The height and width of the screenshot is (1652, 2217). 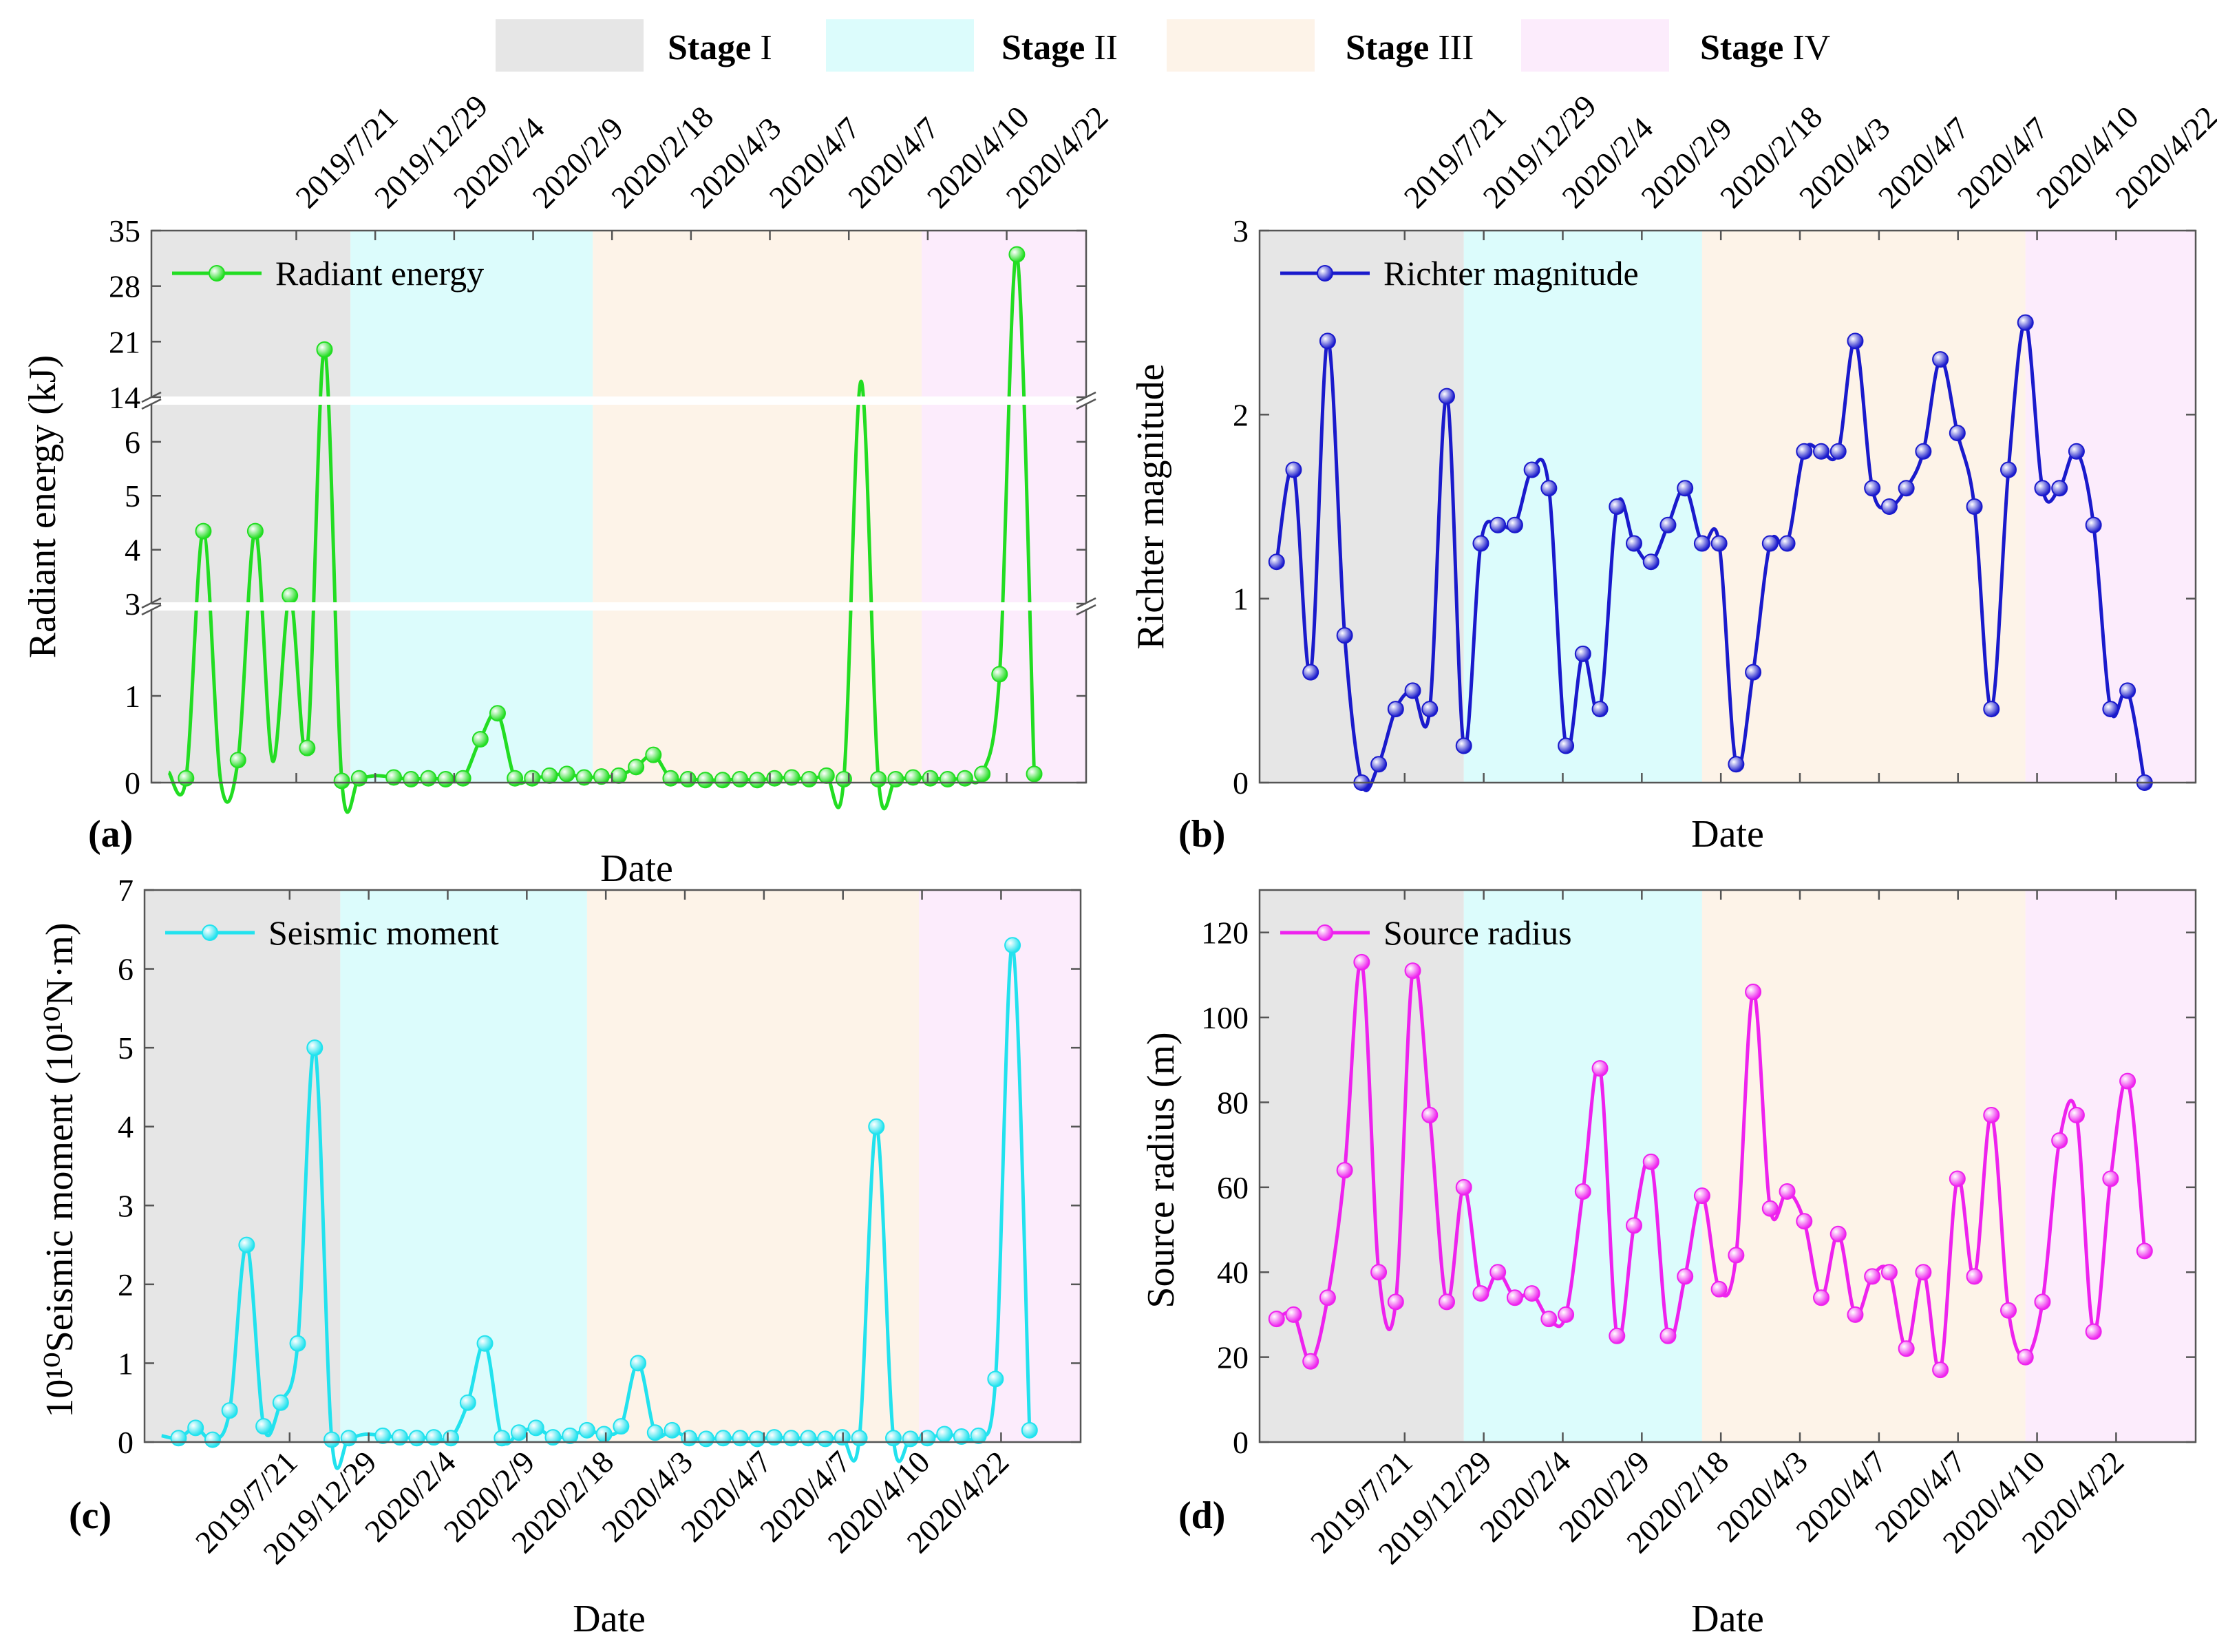 I want to click on panel-label: (a), so click(x=110, y=835).